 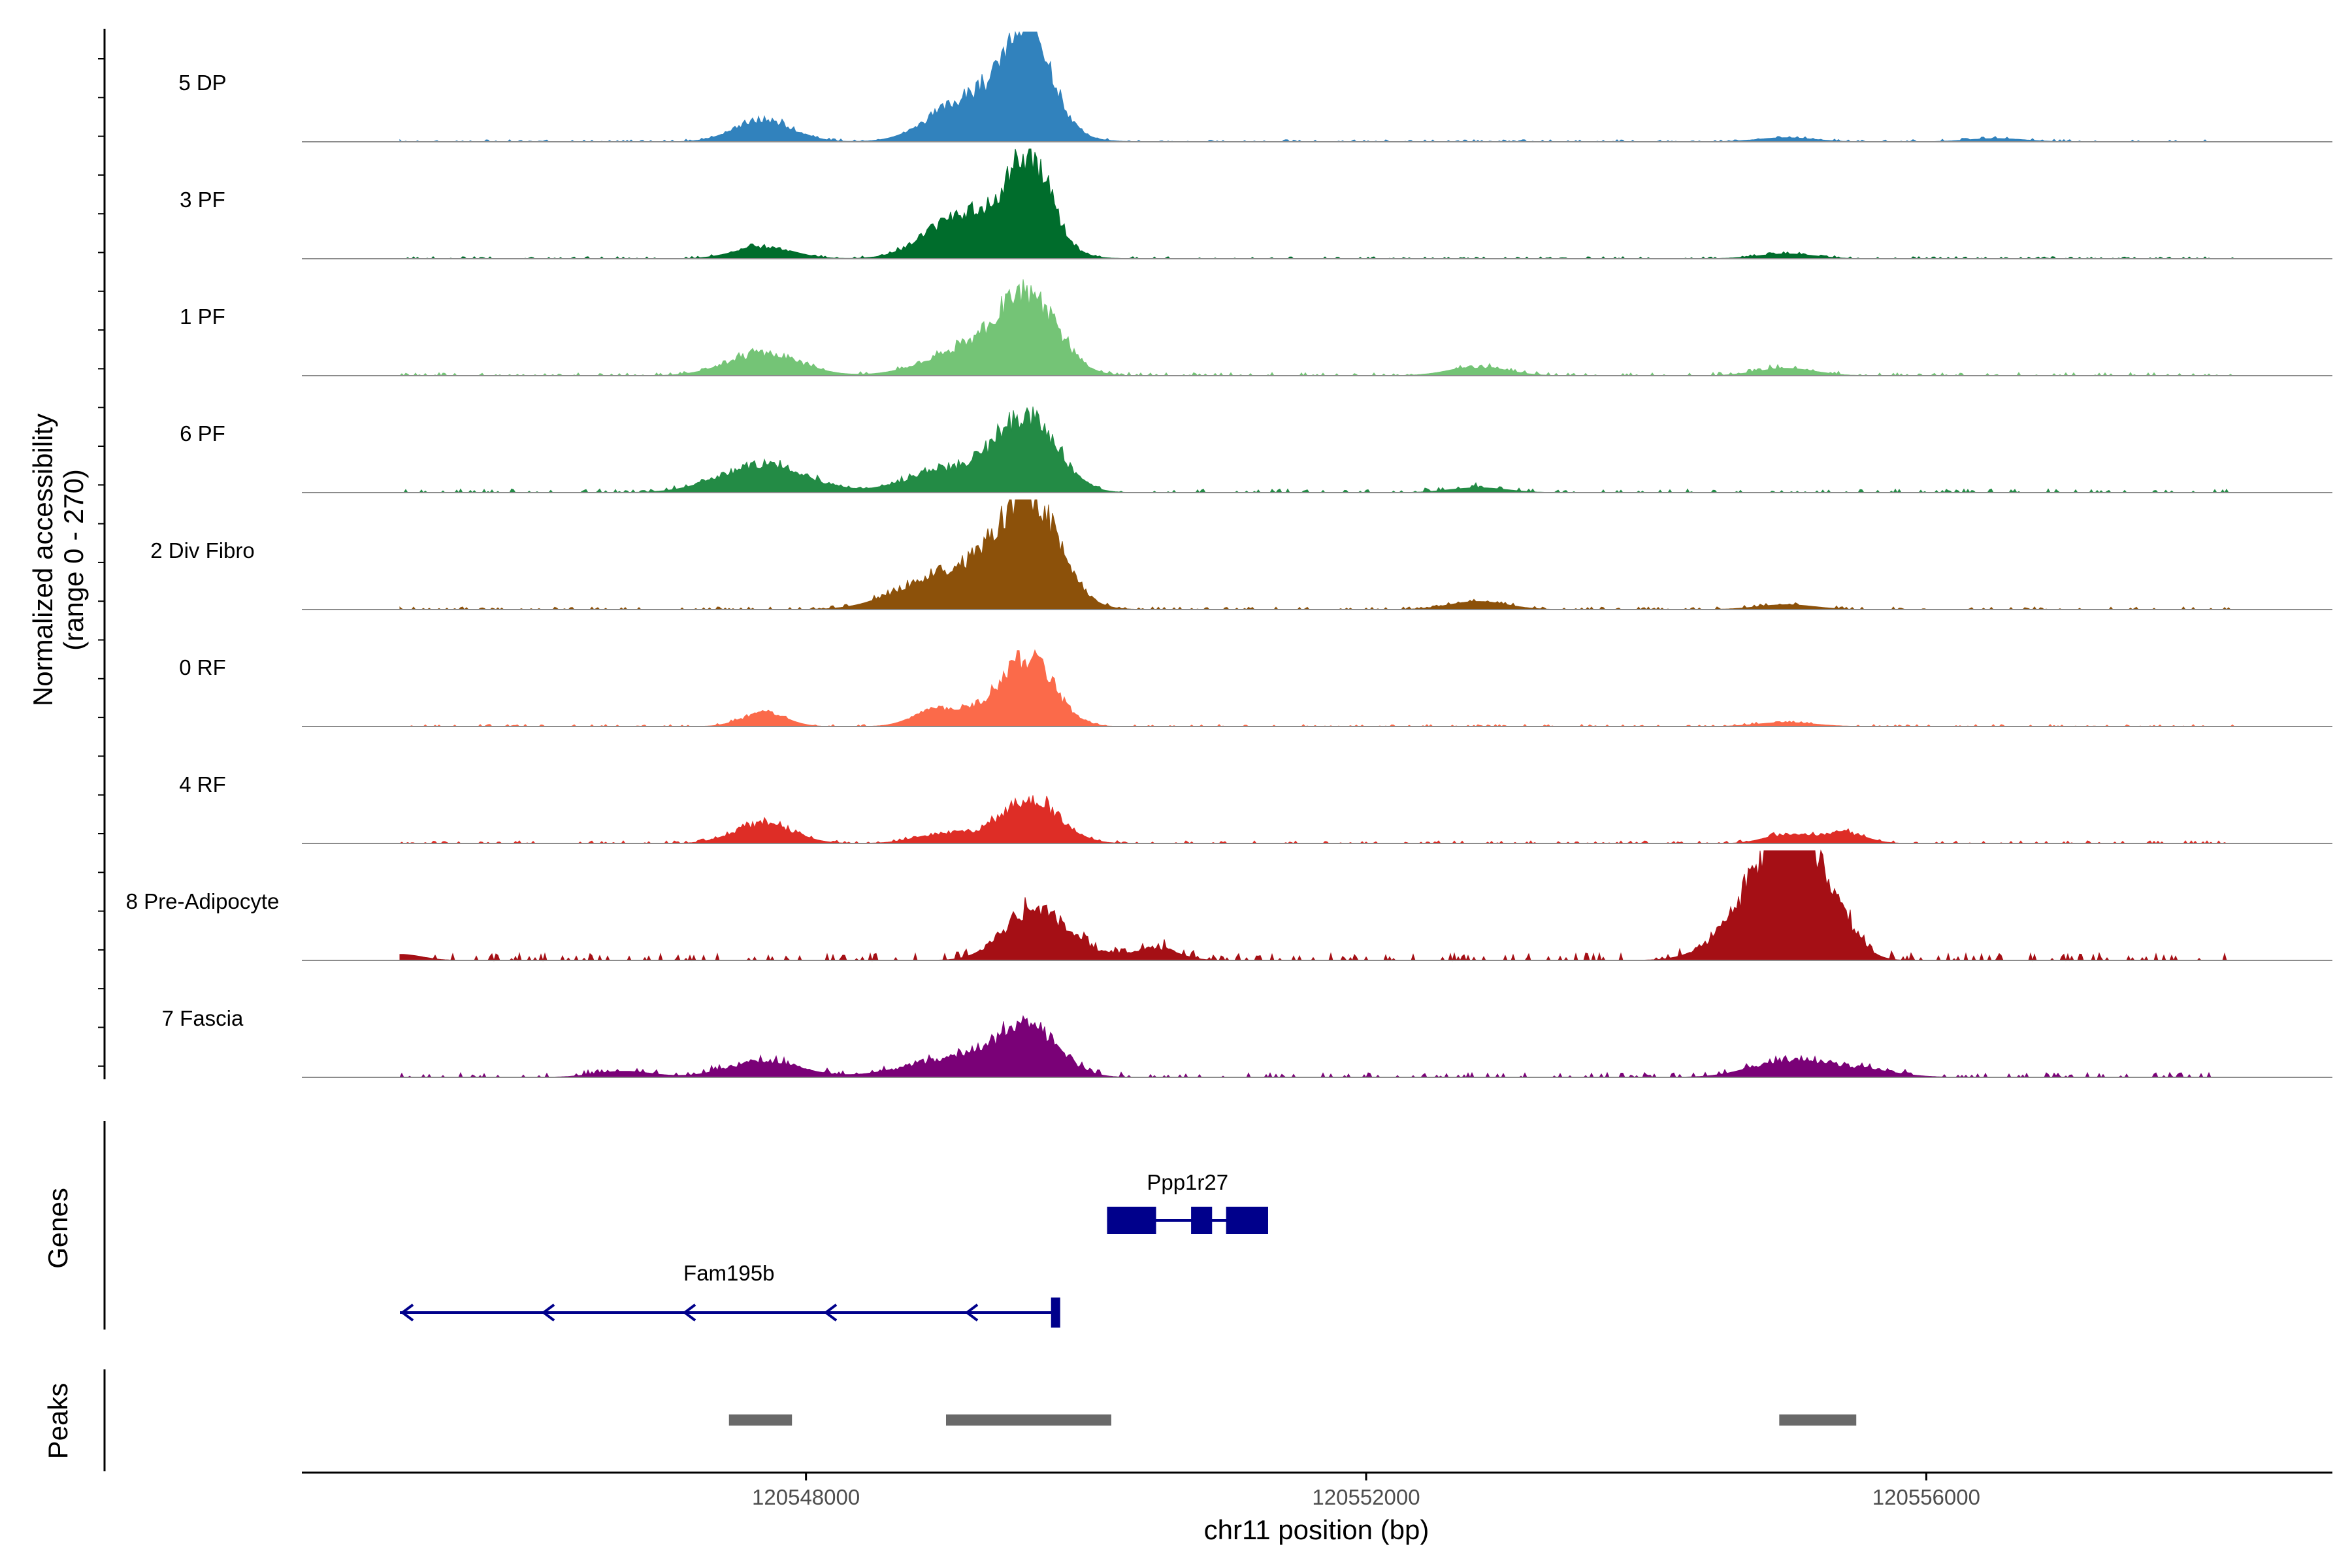 I want to click on track-label: 8 Pre-Adipocyte, so click(x=203, y=901).